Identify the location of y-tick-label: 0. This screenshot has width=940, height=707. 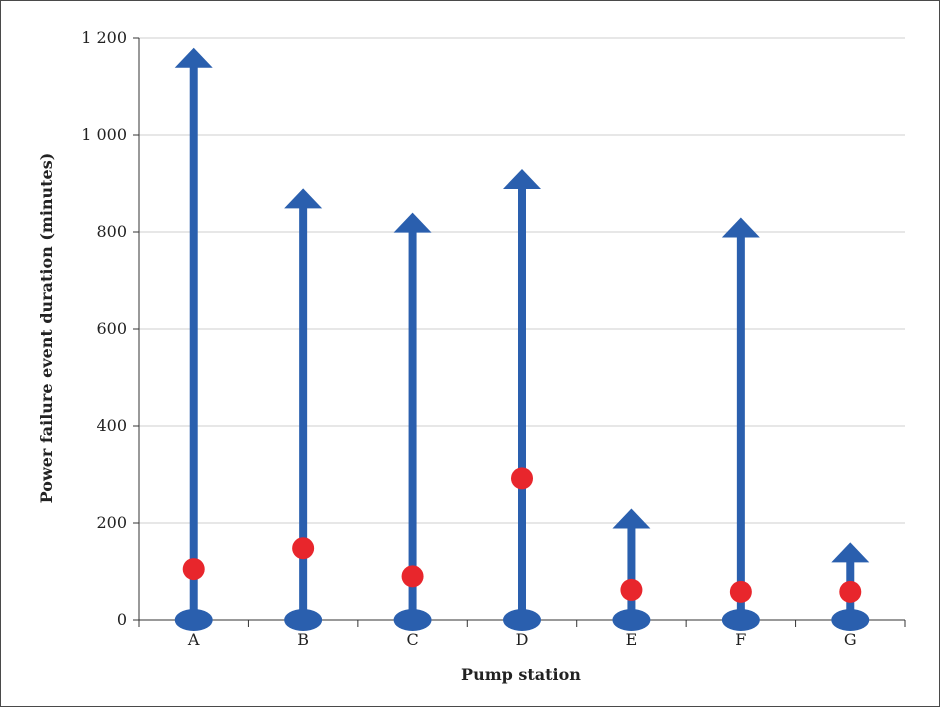
(122, 619).